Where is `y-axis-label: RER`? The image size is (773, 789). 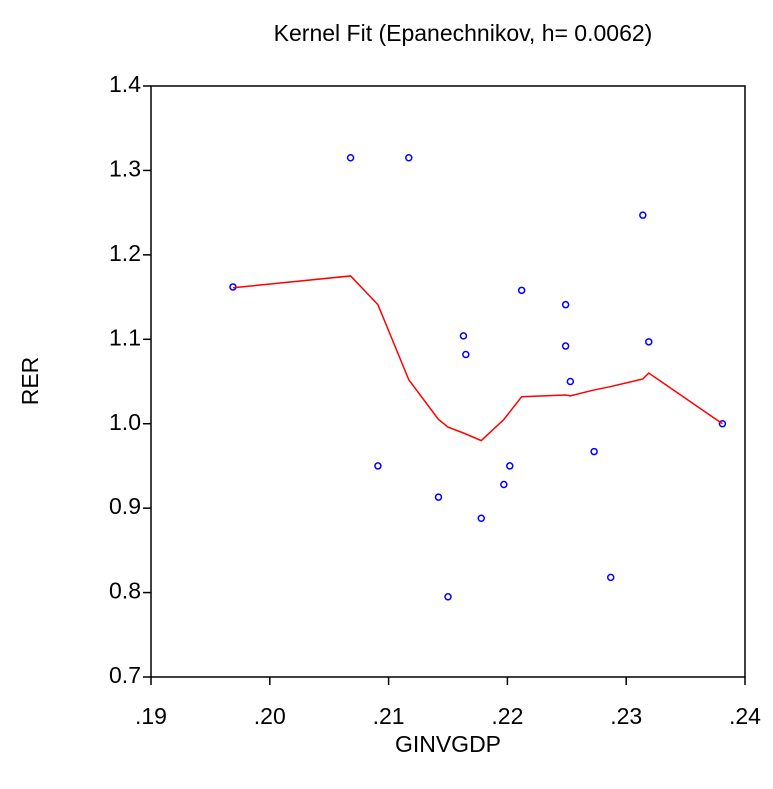
y-axis-label: RER is located at coordinates (30, 381).